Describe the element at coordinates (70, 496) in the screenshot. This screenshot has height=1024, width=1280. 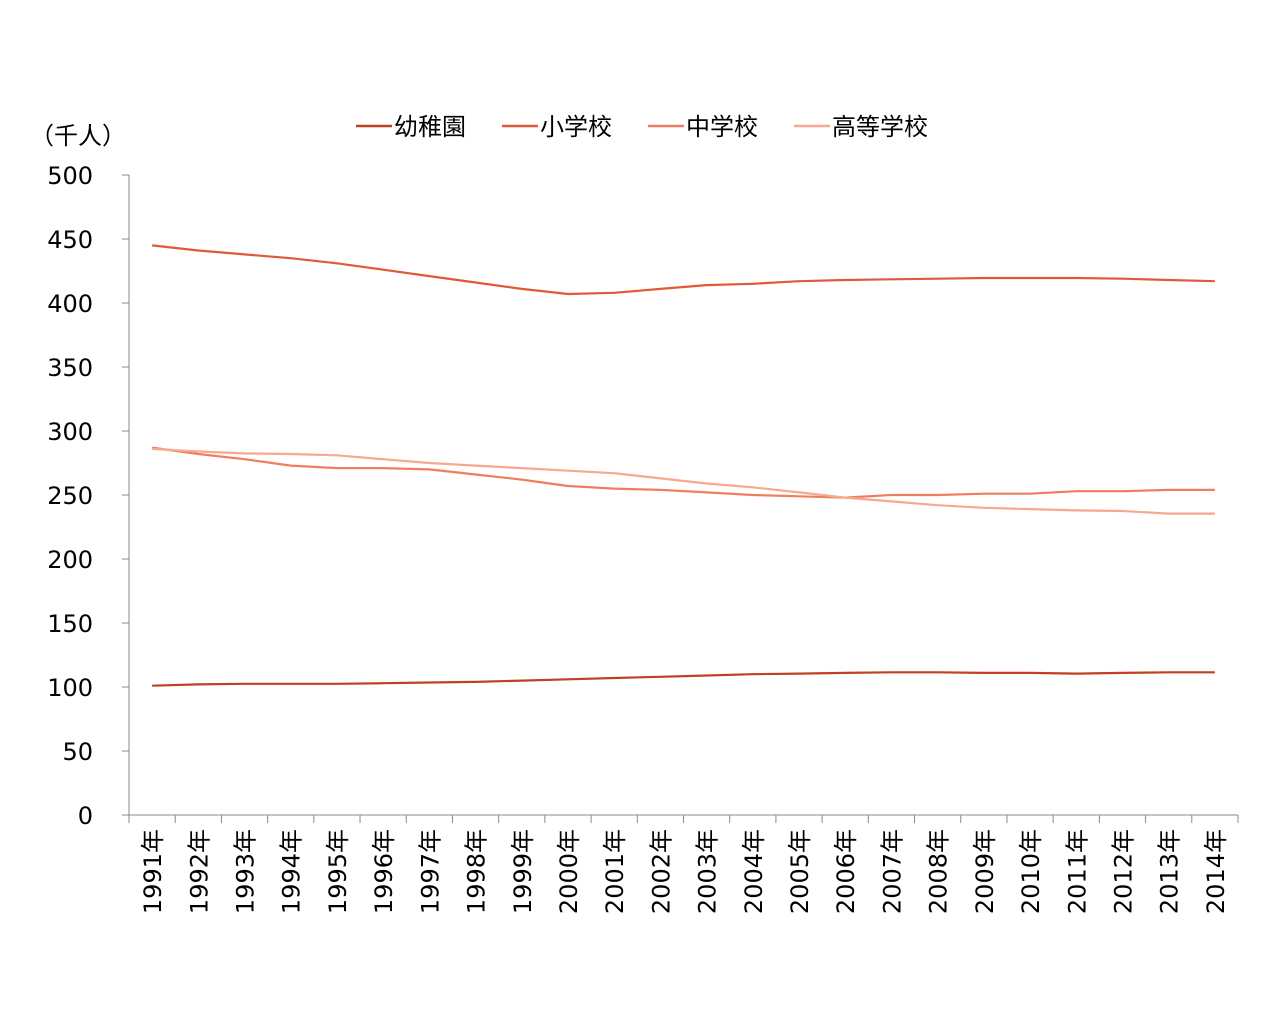
I see `y-tick-label: 250` at that location.